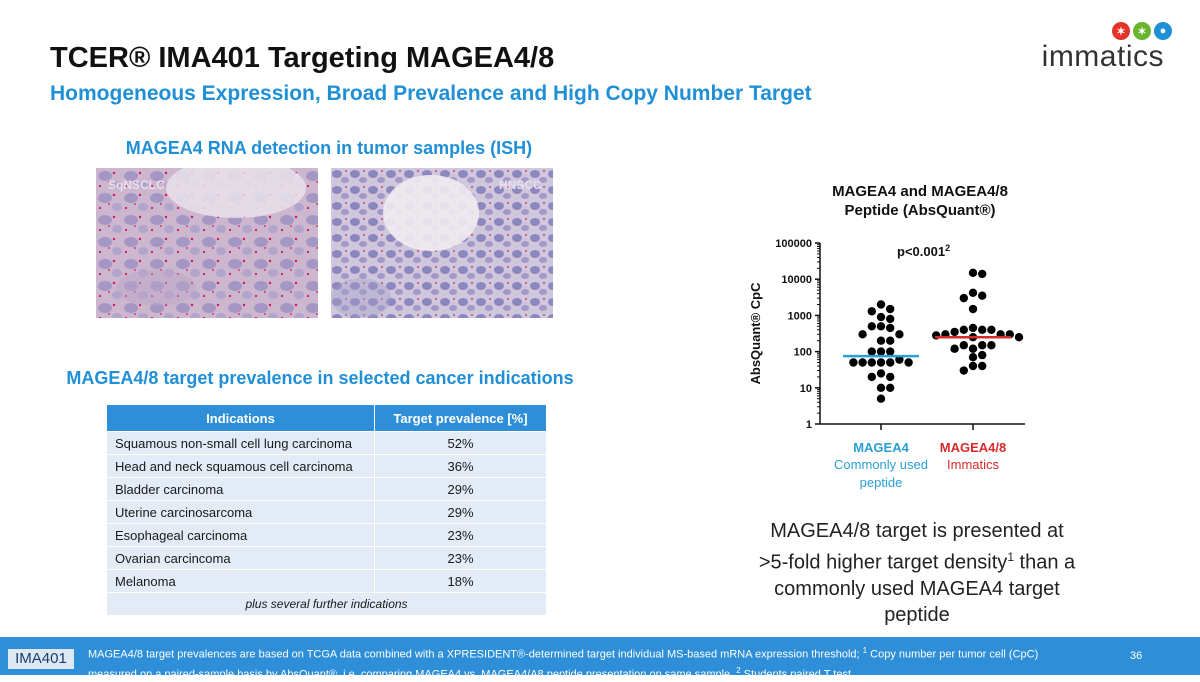  I want to click on category-sublabel: peptide, so click(881, 482).